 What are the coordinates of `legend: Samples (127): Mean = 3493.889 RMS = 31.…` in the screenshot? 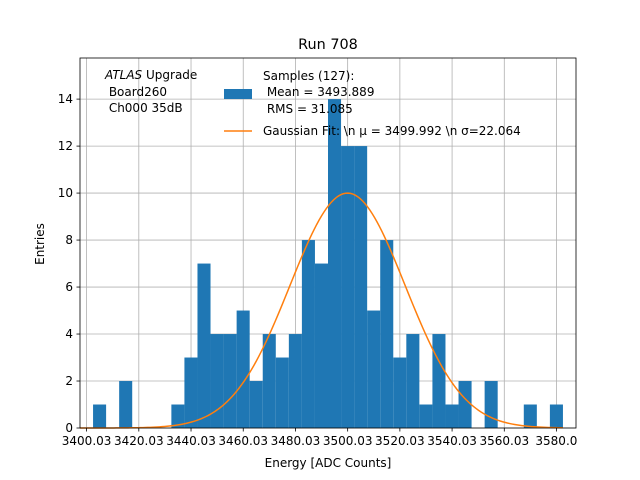 It's located at (372, 103).